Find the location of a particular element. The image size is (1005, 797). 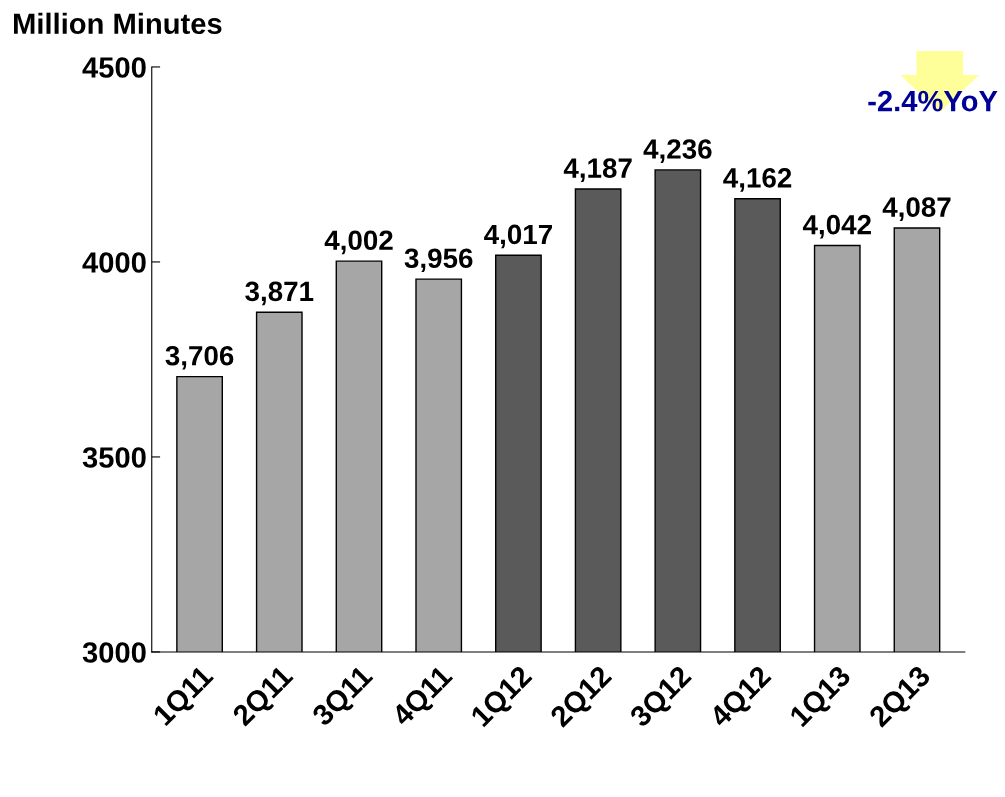

data-label: 3,706 is located at coordinates (199, 357).